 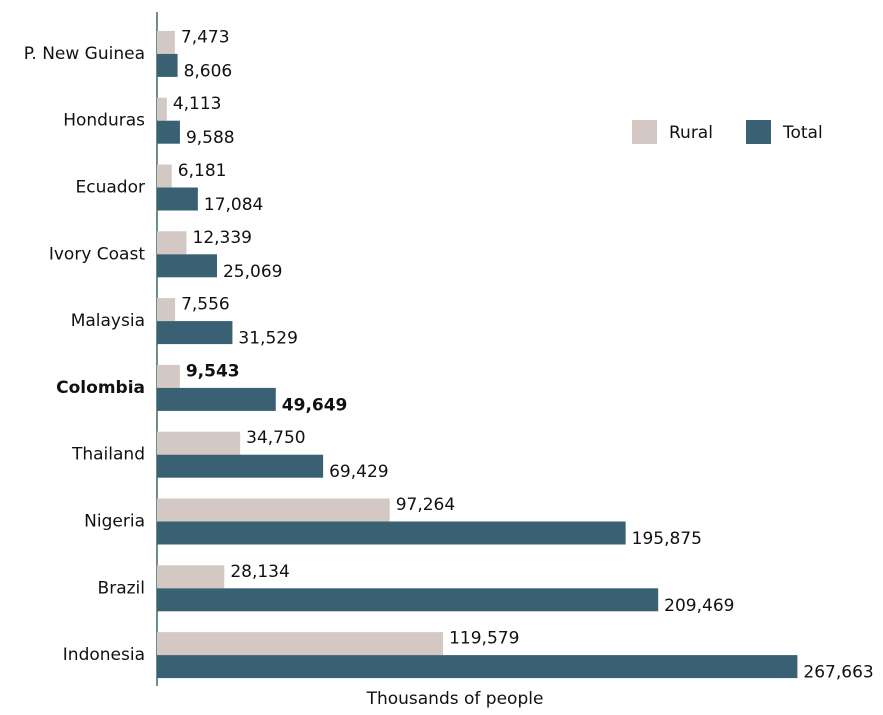 I want to click on data-label: 267,663, so click(x=838, y=673).